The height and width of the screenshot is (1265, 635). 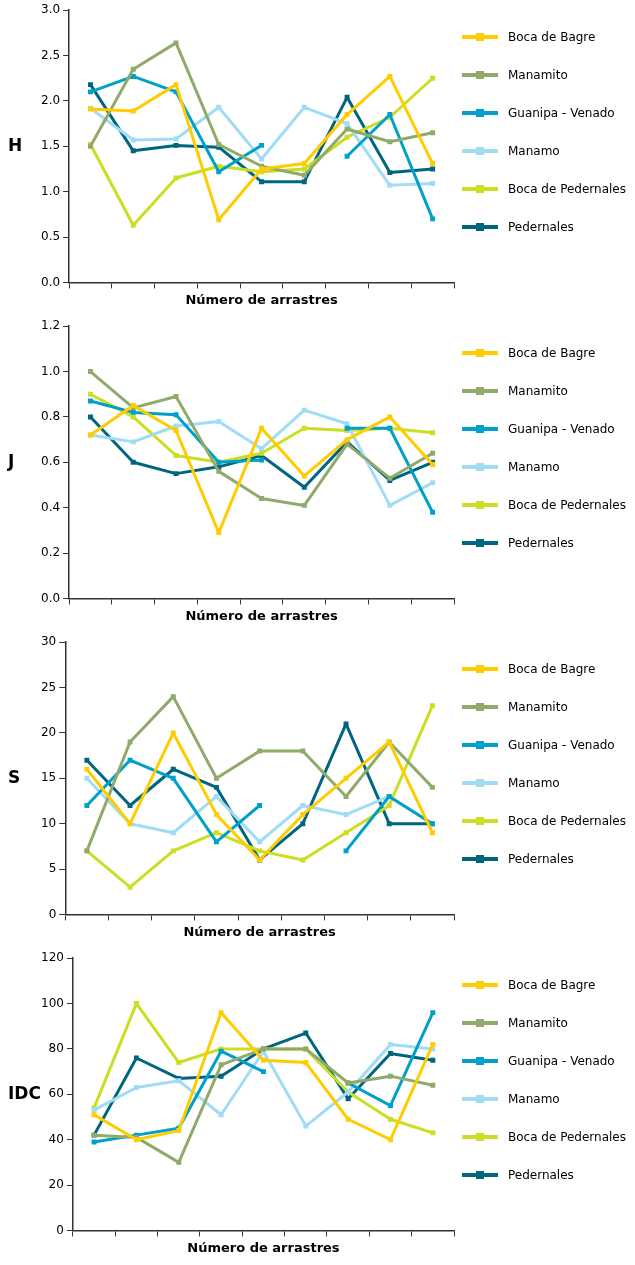 I want to click on y-tick-label: 0.4, so click(x=50, y=506).